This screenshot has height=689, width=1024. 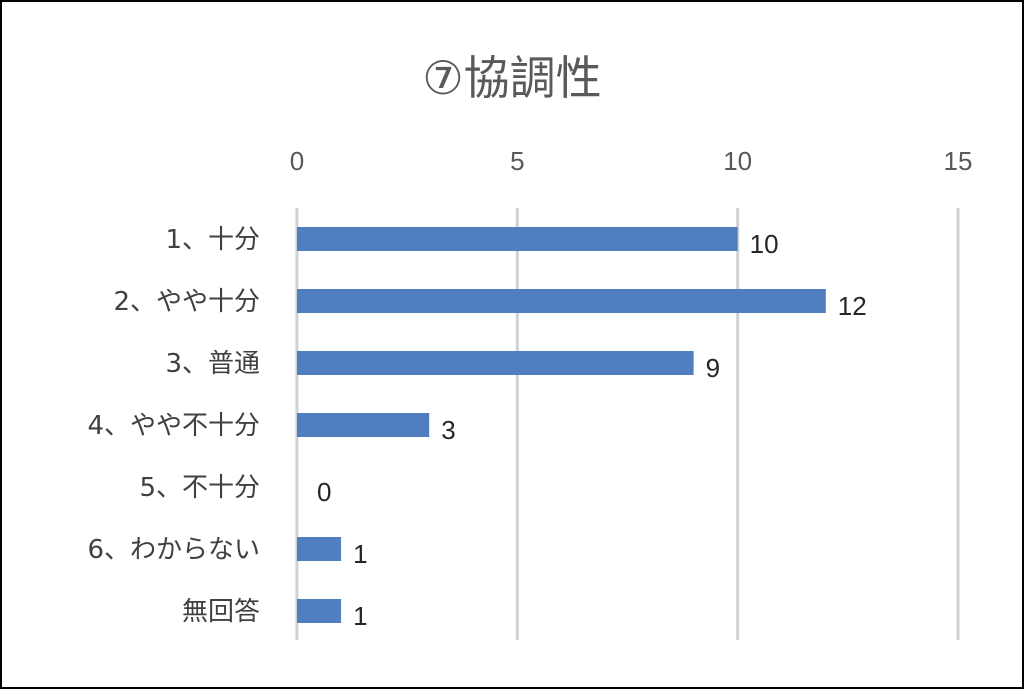 I want to click on x-tick-label: 10, so click(x=737, y=161).